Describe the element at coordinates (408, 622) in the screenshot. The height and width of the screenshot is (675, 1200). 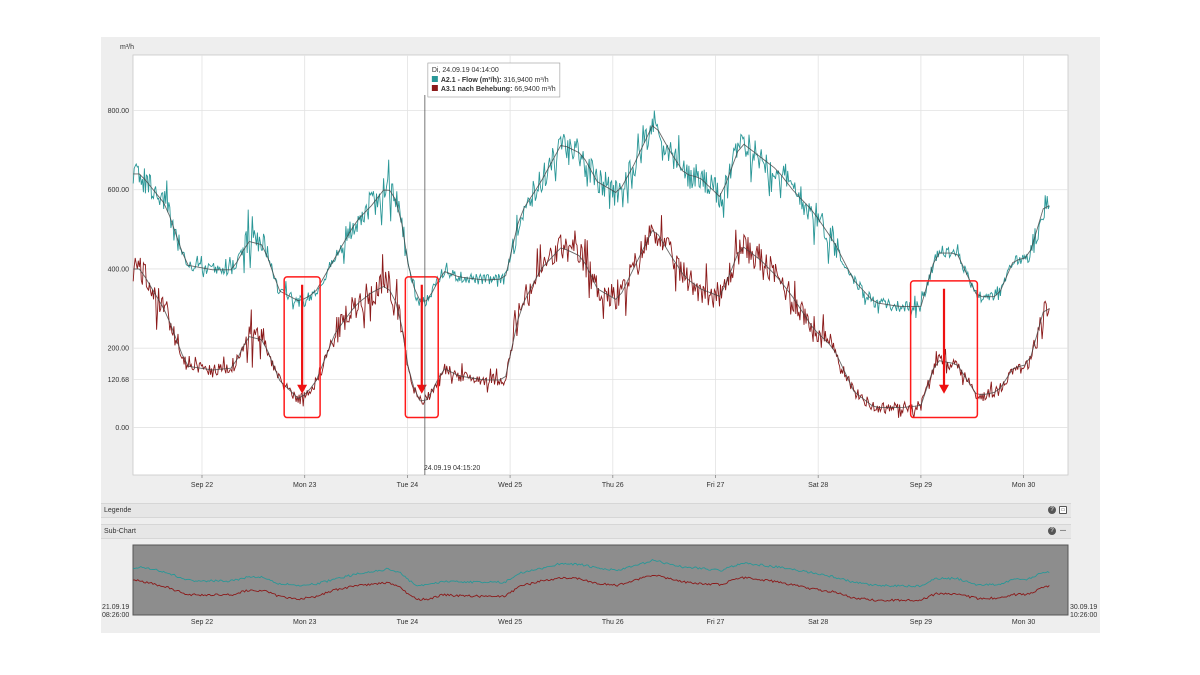
I see `navigator-x-tick-label: Tue 24` at that location.